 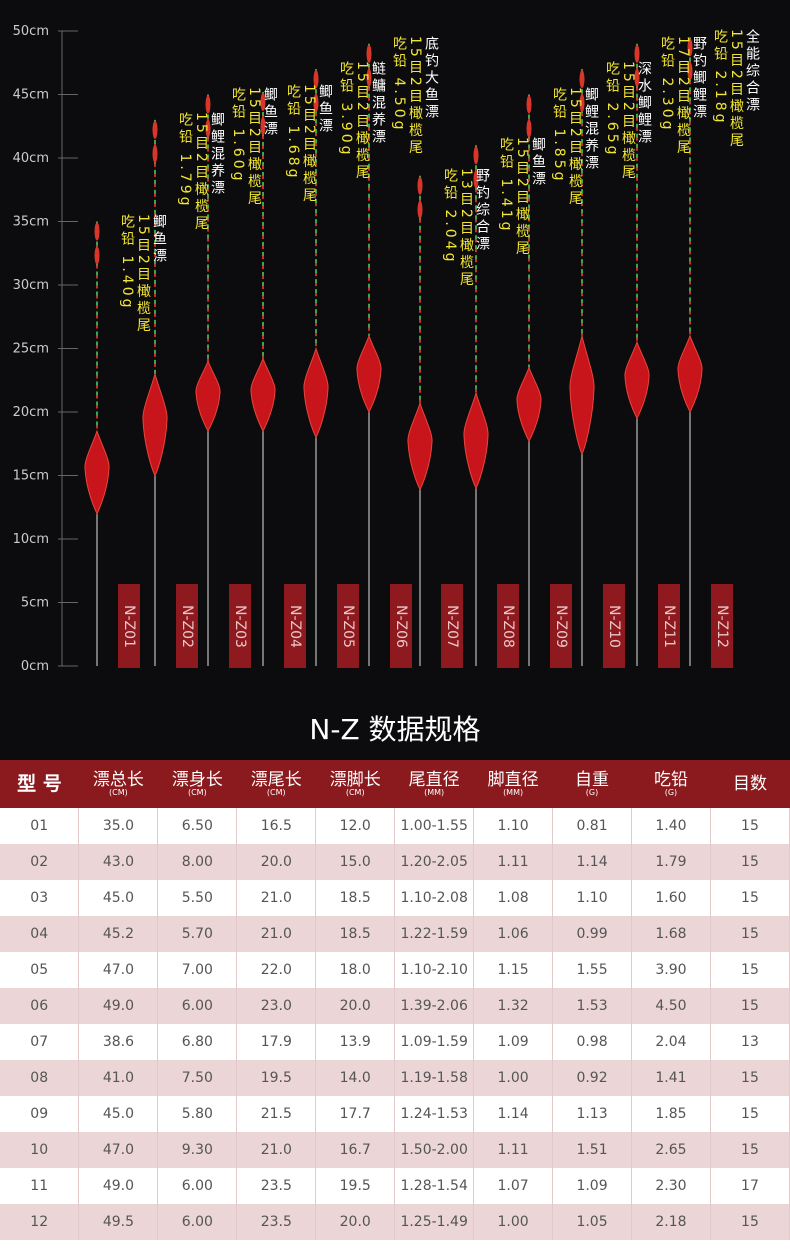 I want to click on header-cell: 漂总长 (CM), so click(x=118, y=784).